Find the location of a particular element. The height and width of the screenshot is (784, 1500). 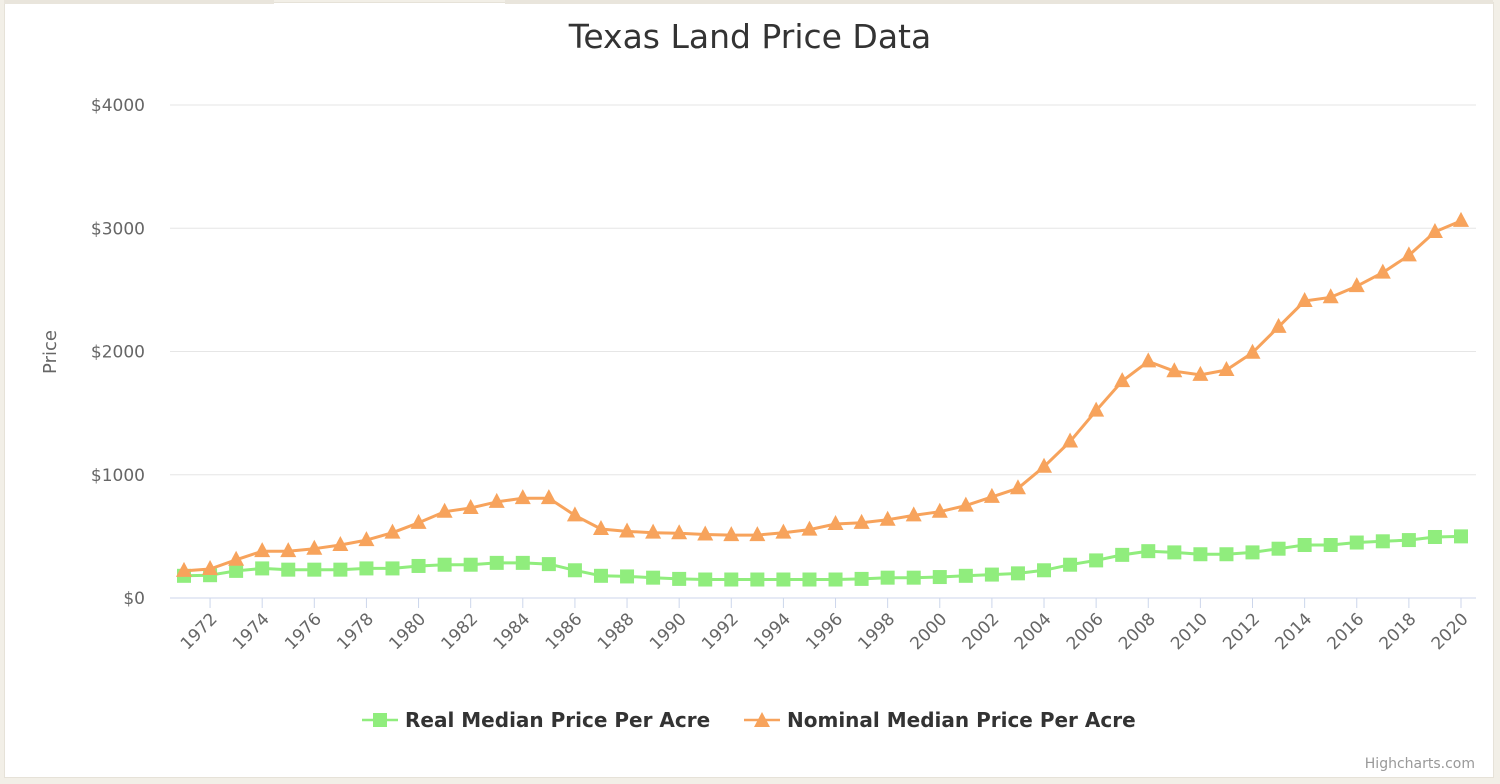

credits-link: Highcharts.com is located at coordinates (1420, 764).